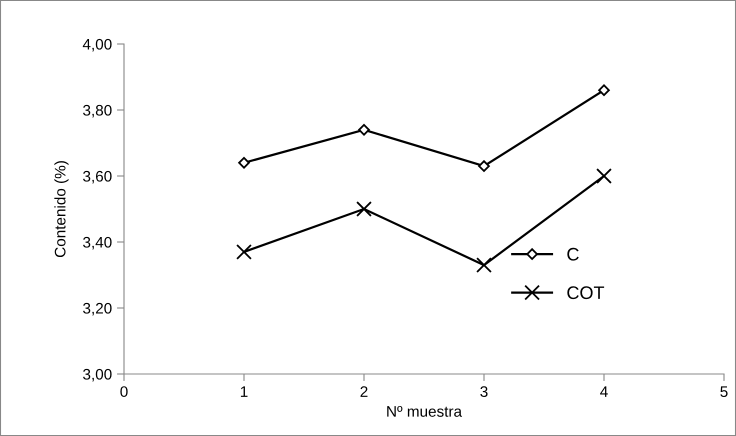 Image resolution: width=736 pixels, height=436 pixels. Describe the element at coordinates (585, 293) in the screenshot. I see `legend-label: COT` at that location.